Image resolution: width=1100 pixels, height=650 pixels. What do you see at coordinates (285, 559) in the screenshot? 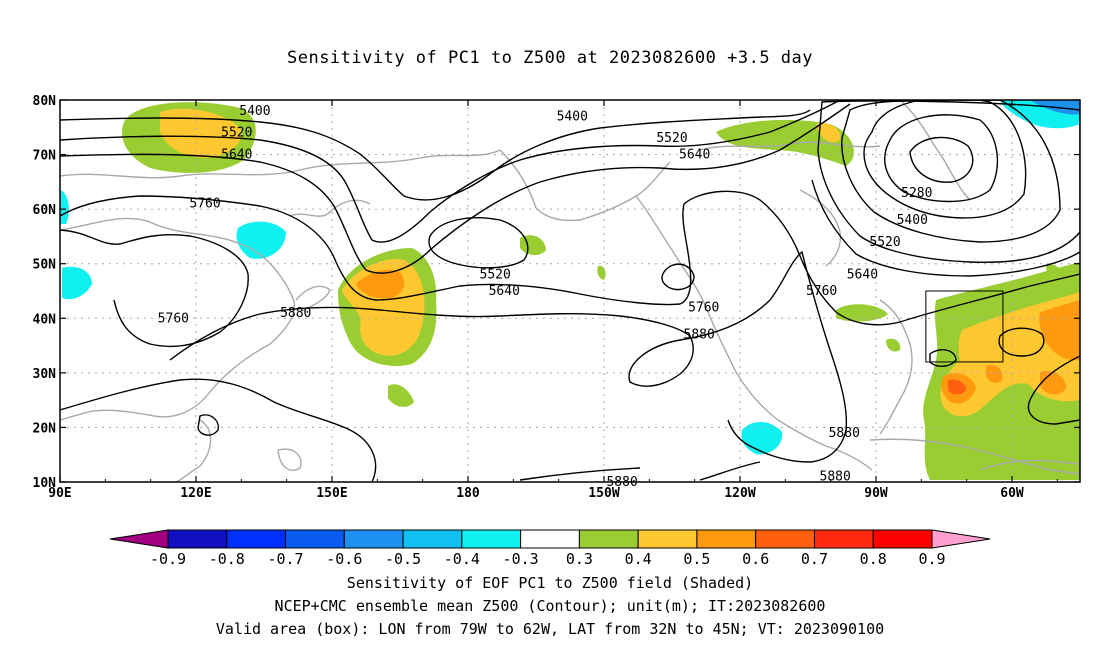
I see `colorbar-label: -0.7` at bounding box center [285, 559].